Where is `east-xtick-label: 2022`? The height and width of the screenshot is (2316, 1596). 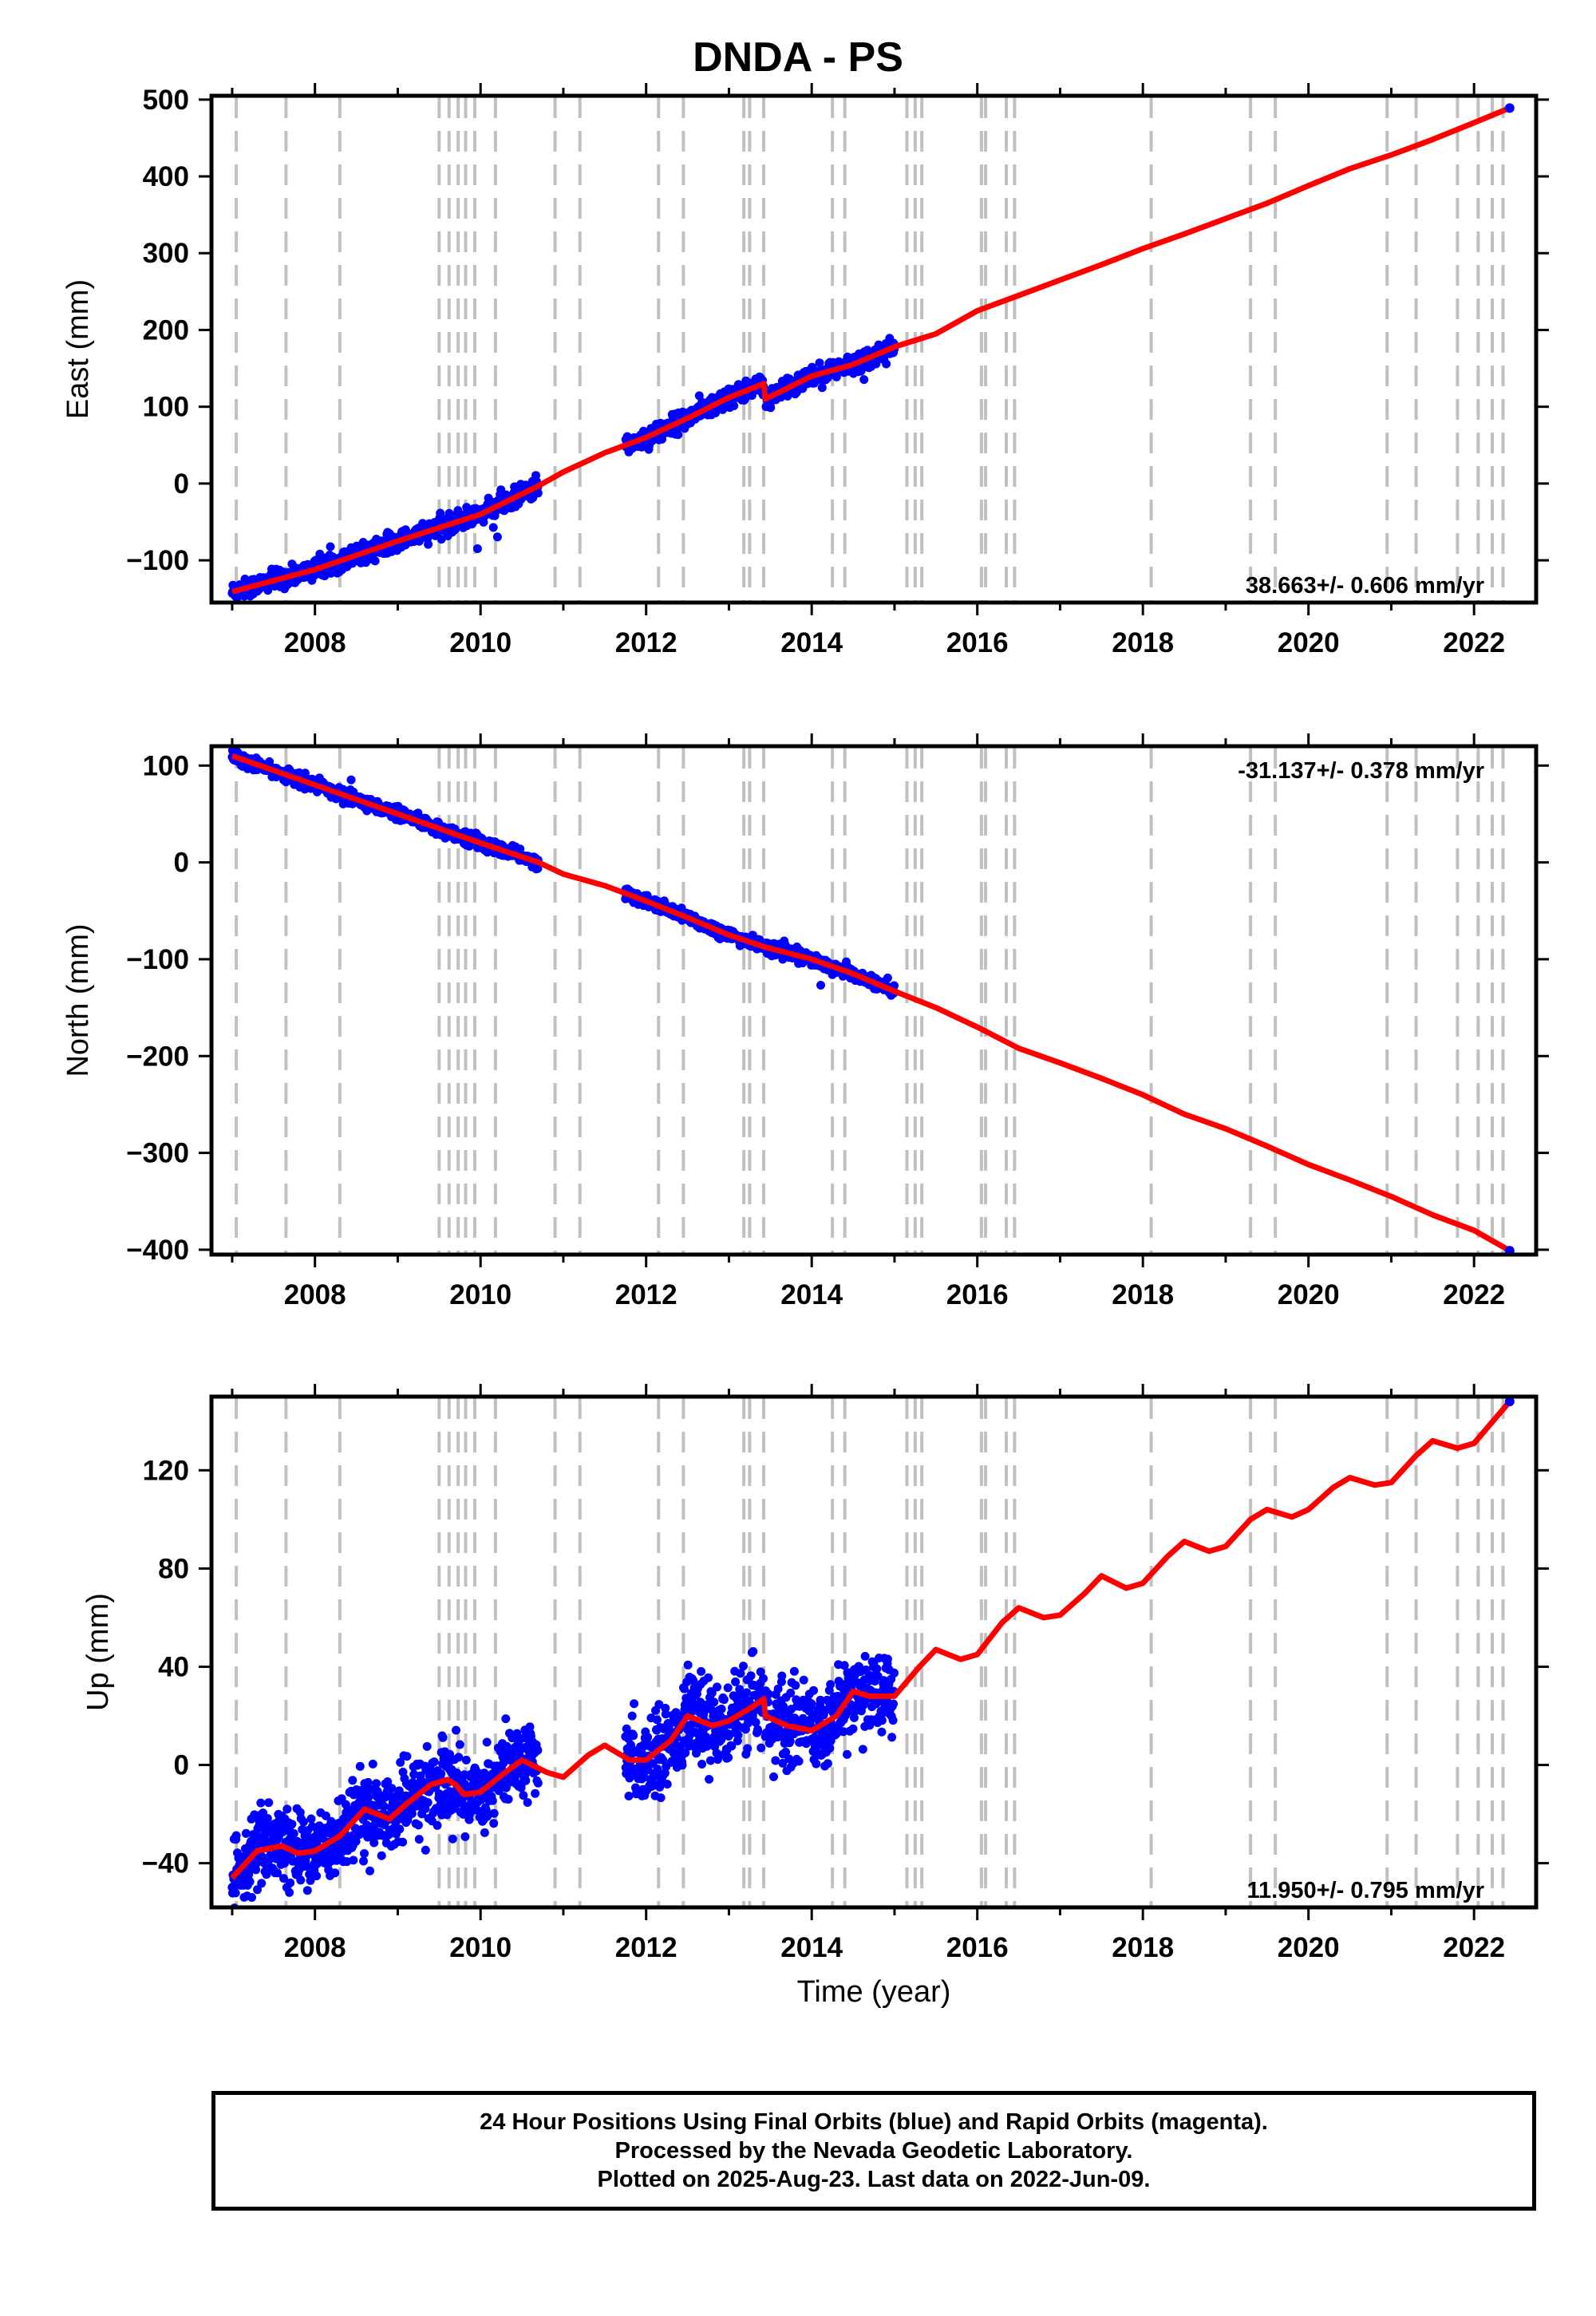
east-xtick-label: 2022 is located at coordinates (1474, 642).